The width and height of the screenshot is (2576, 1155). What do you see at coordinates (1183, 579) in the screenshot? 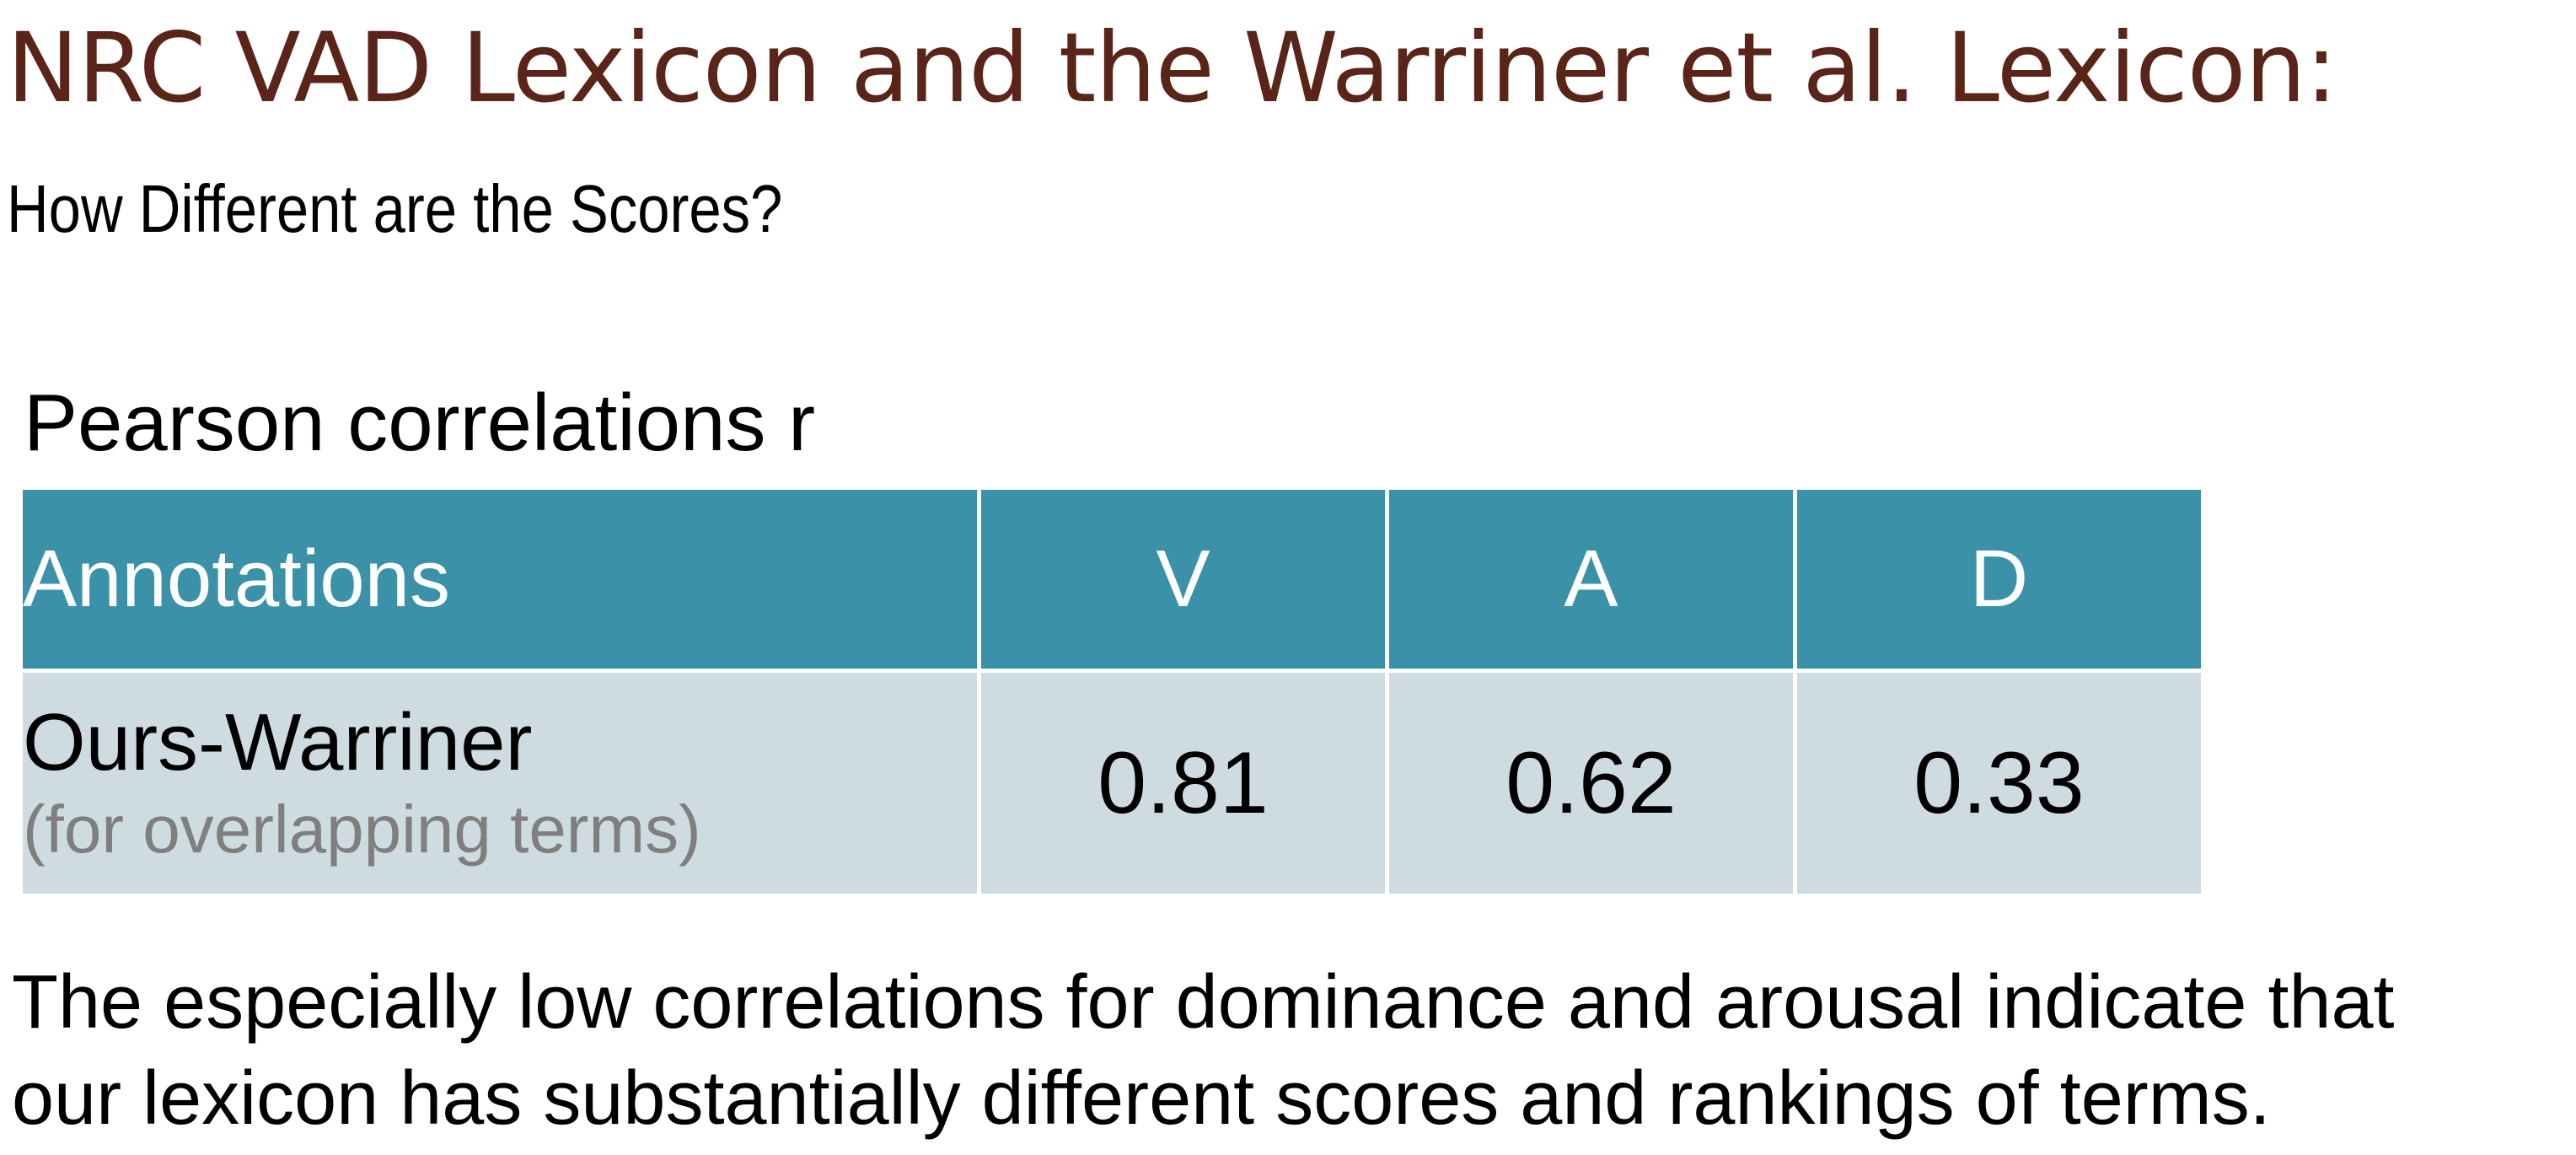
I see `header-valence: V` at bounding box center [1183, 579].